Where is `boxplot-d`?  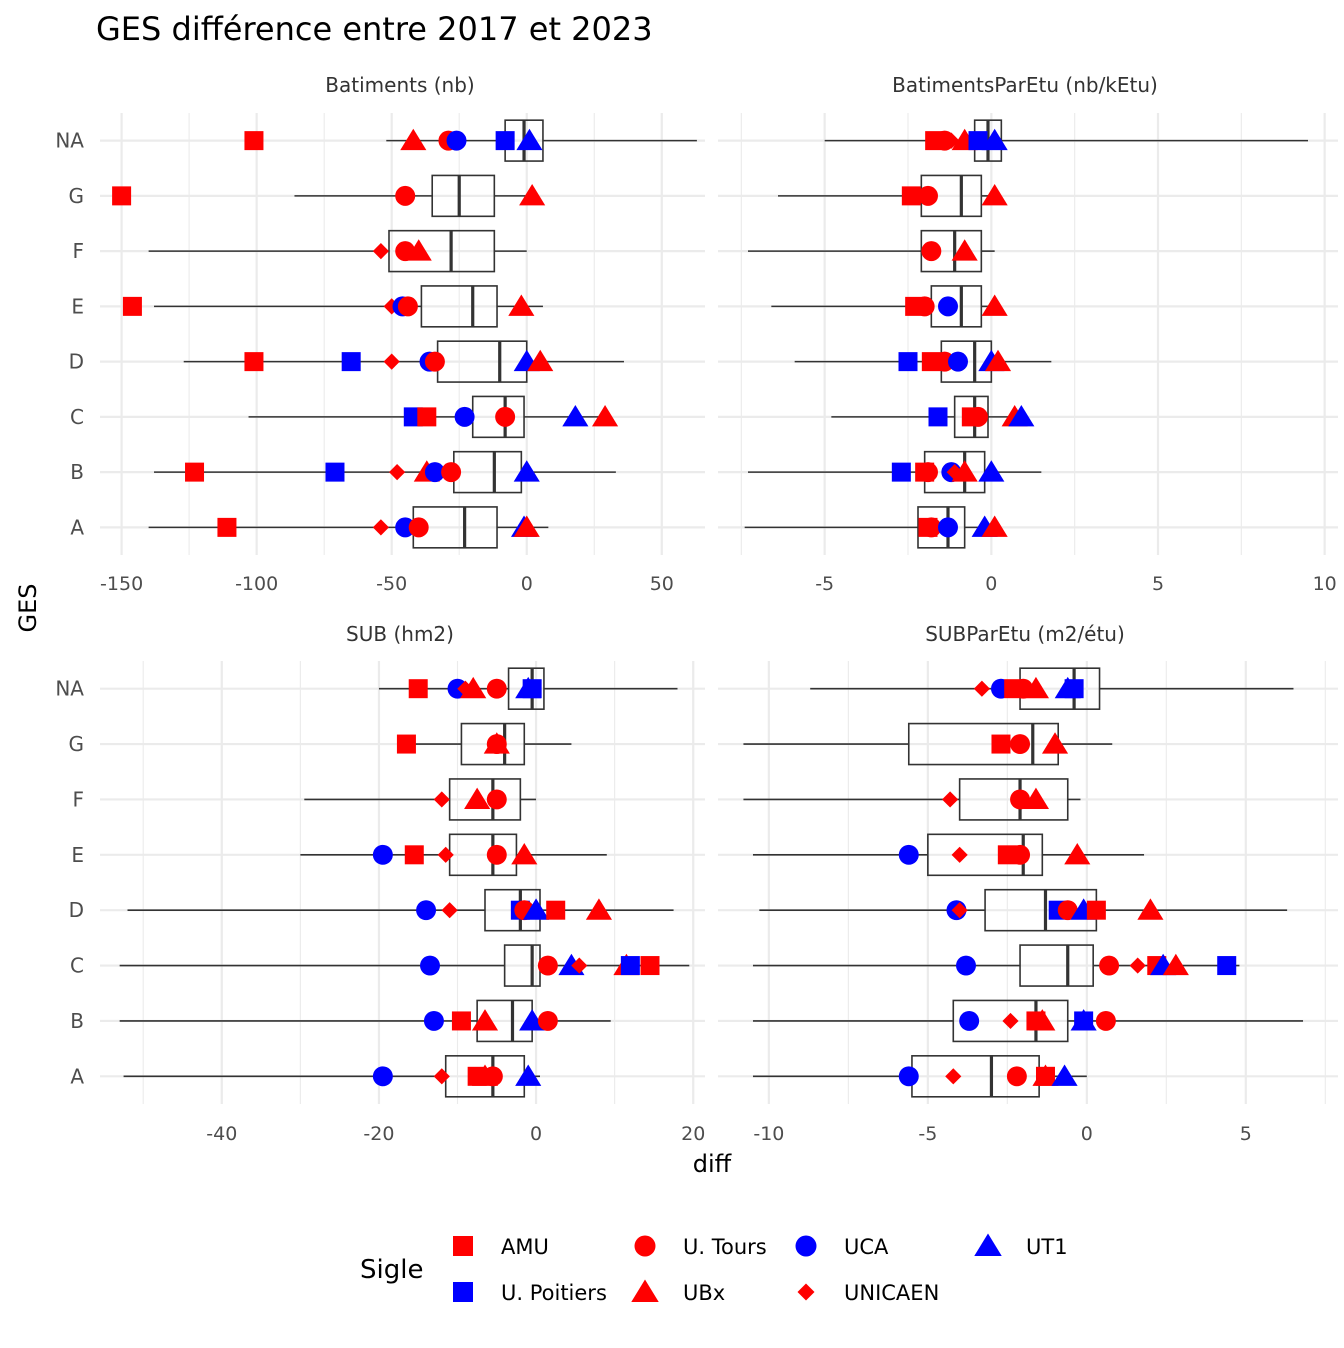
boxplot-d is located at coordinates (400, 910).